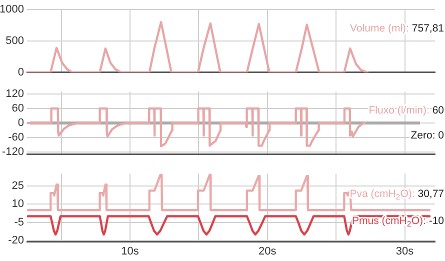 The width and height of the screenshot is (445, 261). What do you see at coordinates (426, 28) in the screenshot?
I see `annotation: 757,81` at bounding box center [426, 28].